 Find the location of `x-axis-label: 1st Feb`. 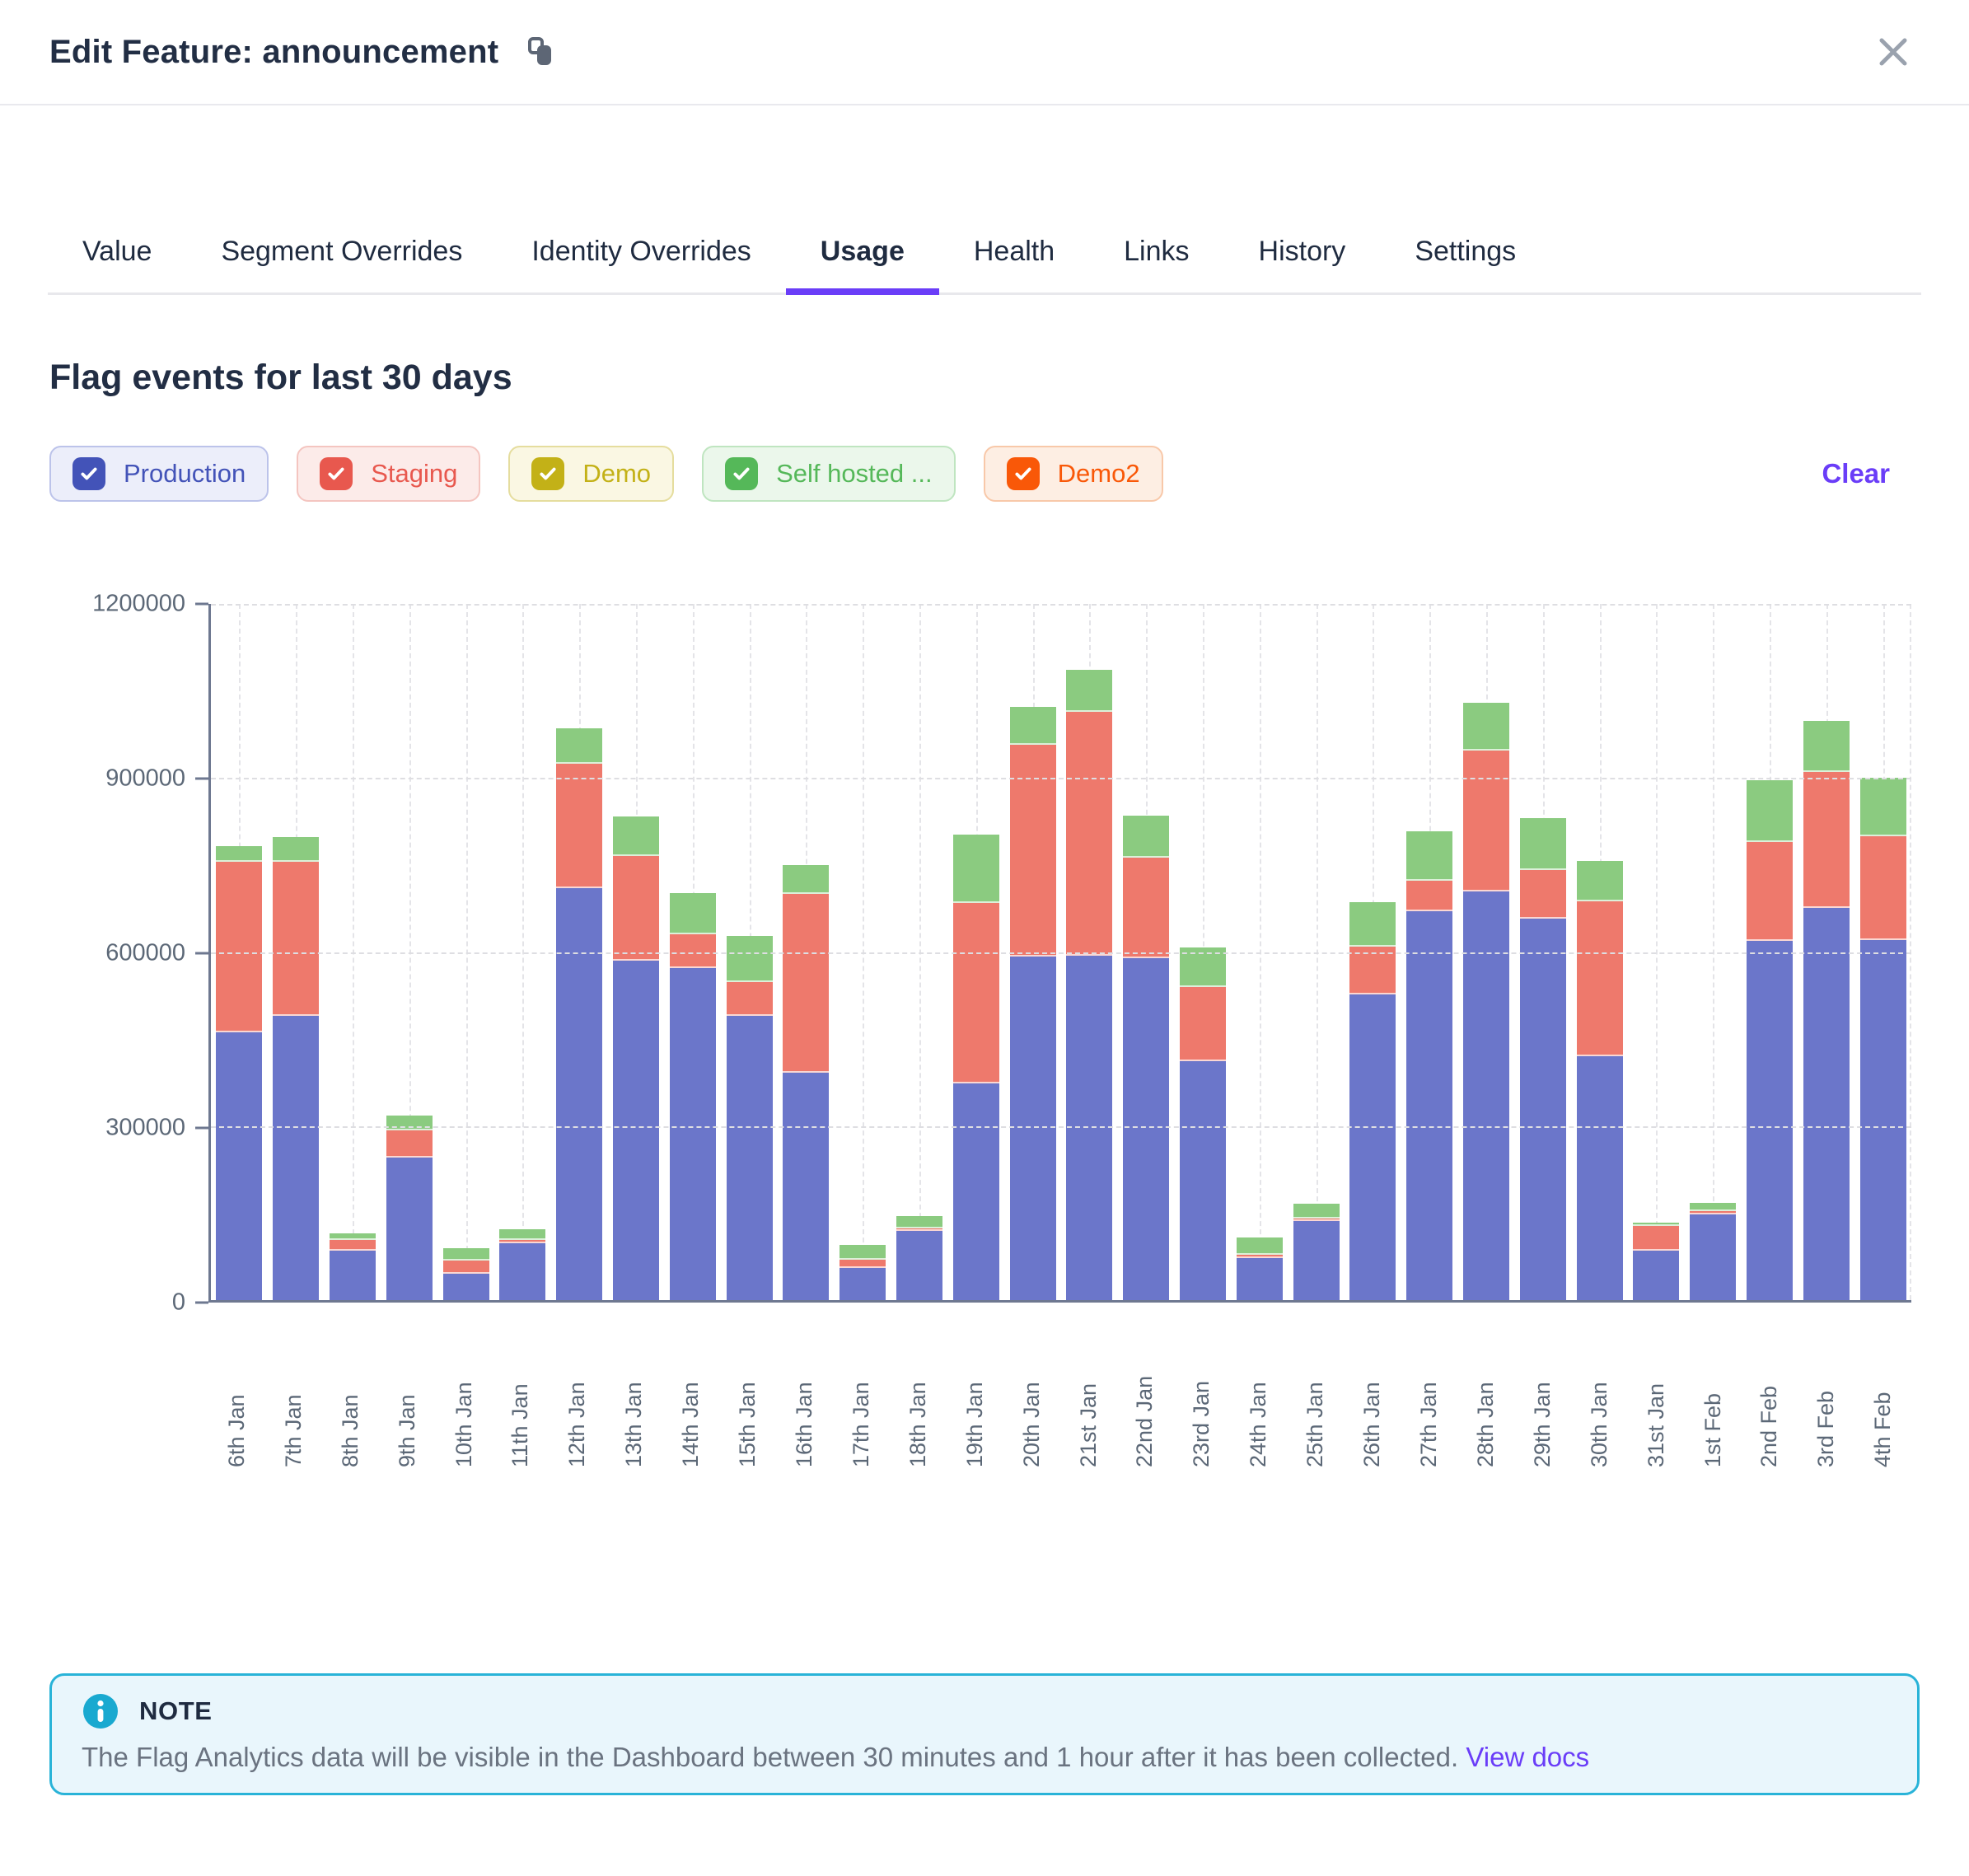

x-axis-label: 1st Feb is located at coordinates (1712, 1430).